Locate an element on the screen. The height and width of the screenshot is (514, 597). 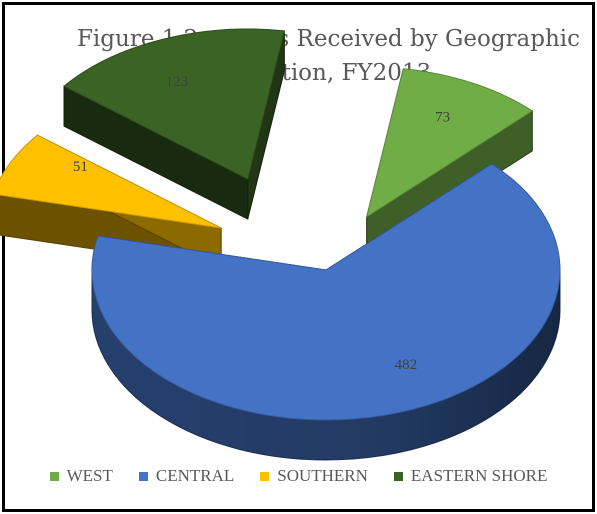
legend-swatch-southern is located at coordinates (265, 476).